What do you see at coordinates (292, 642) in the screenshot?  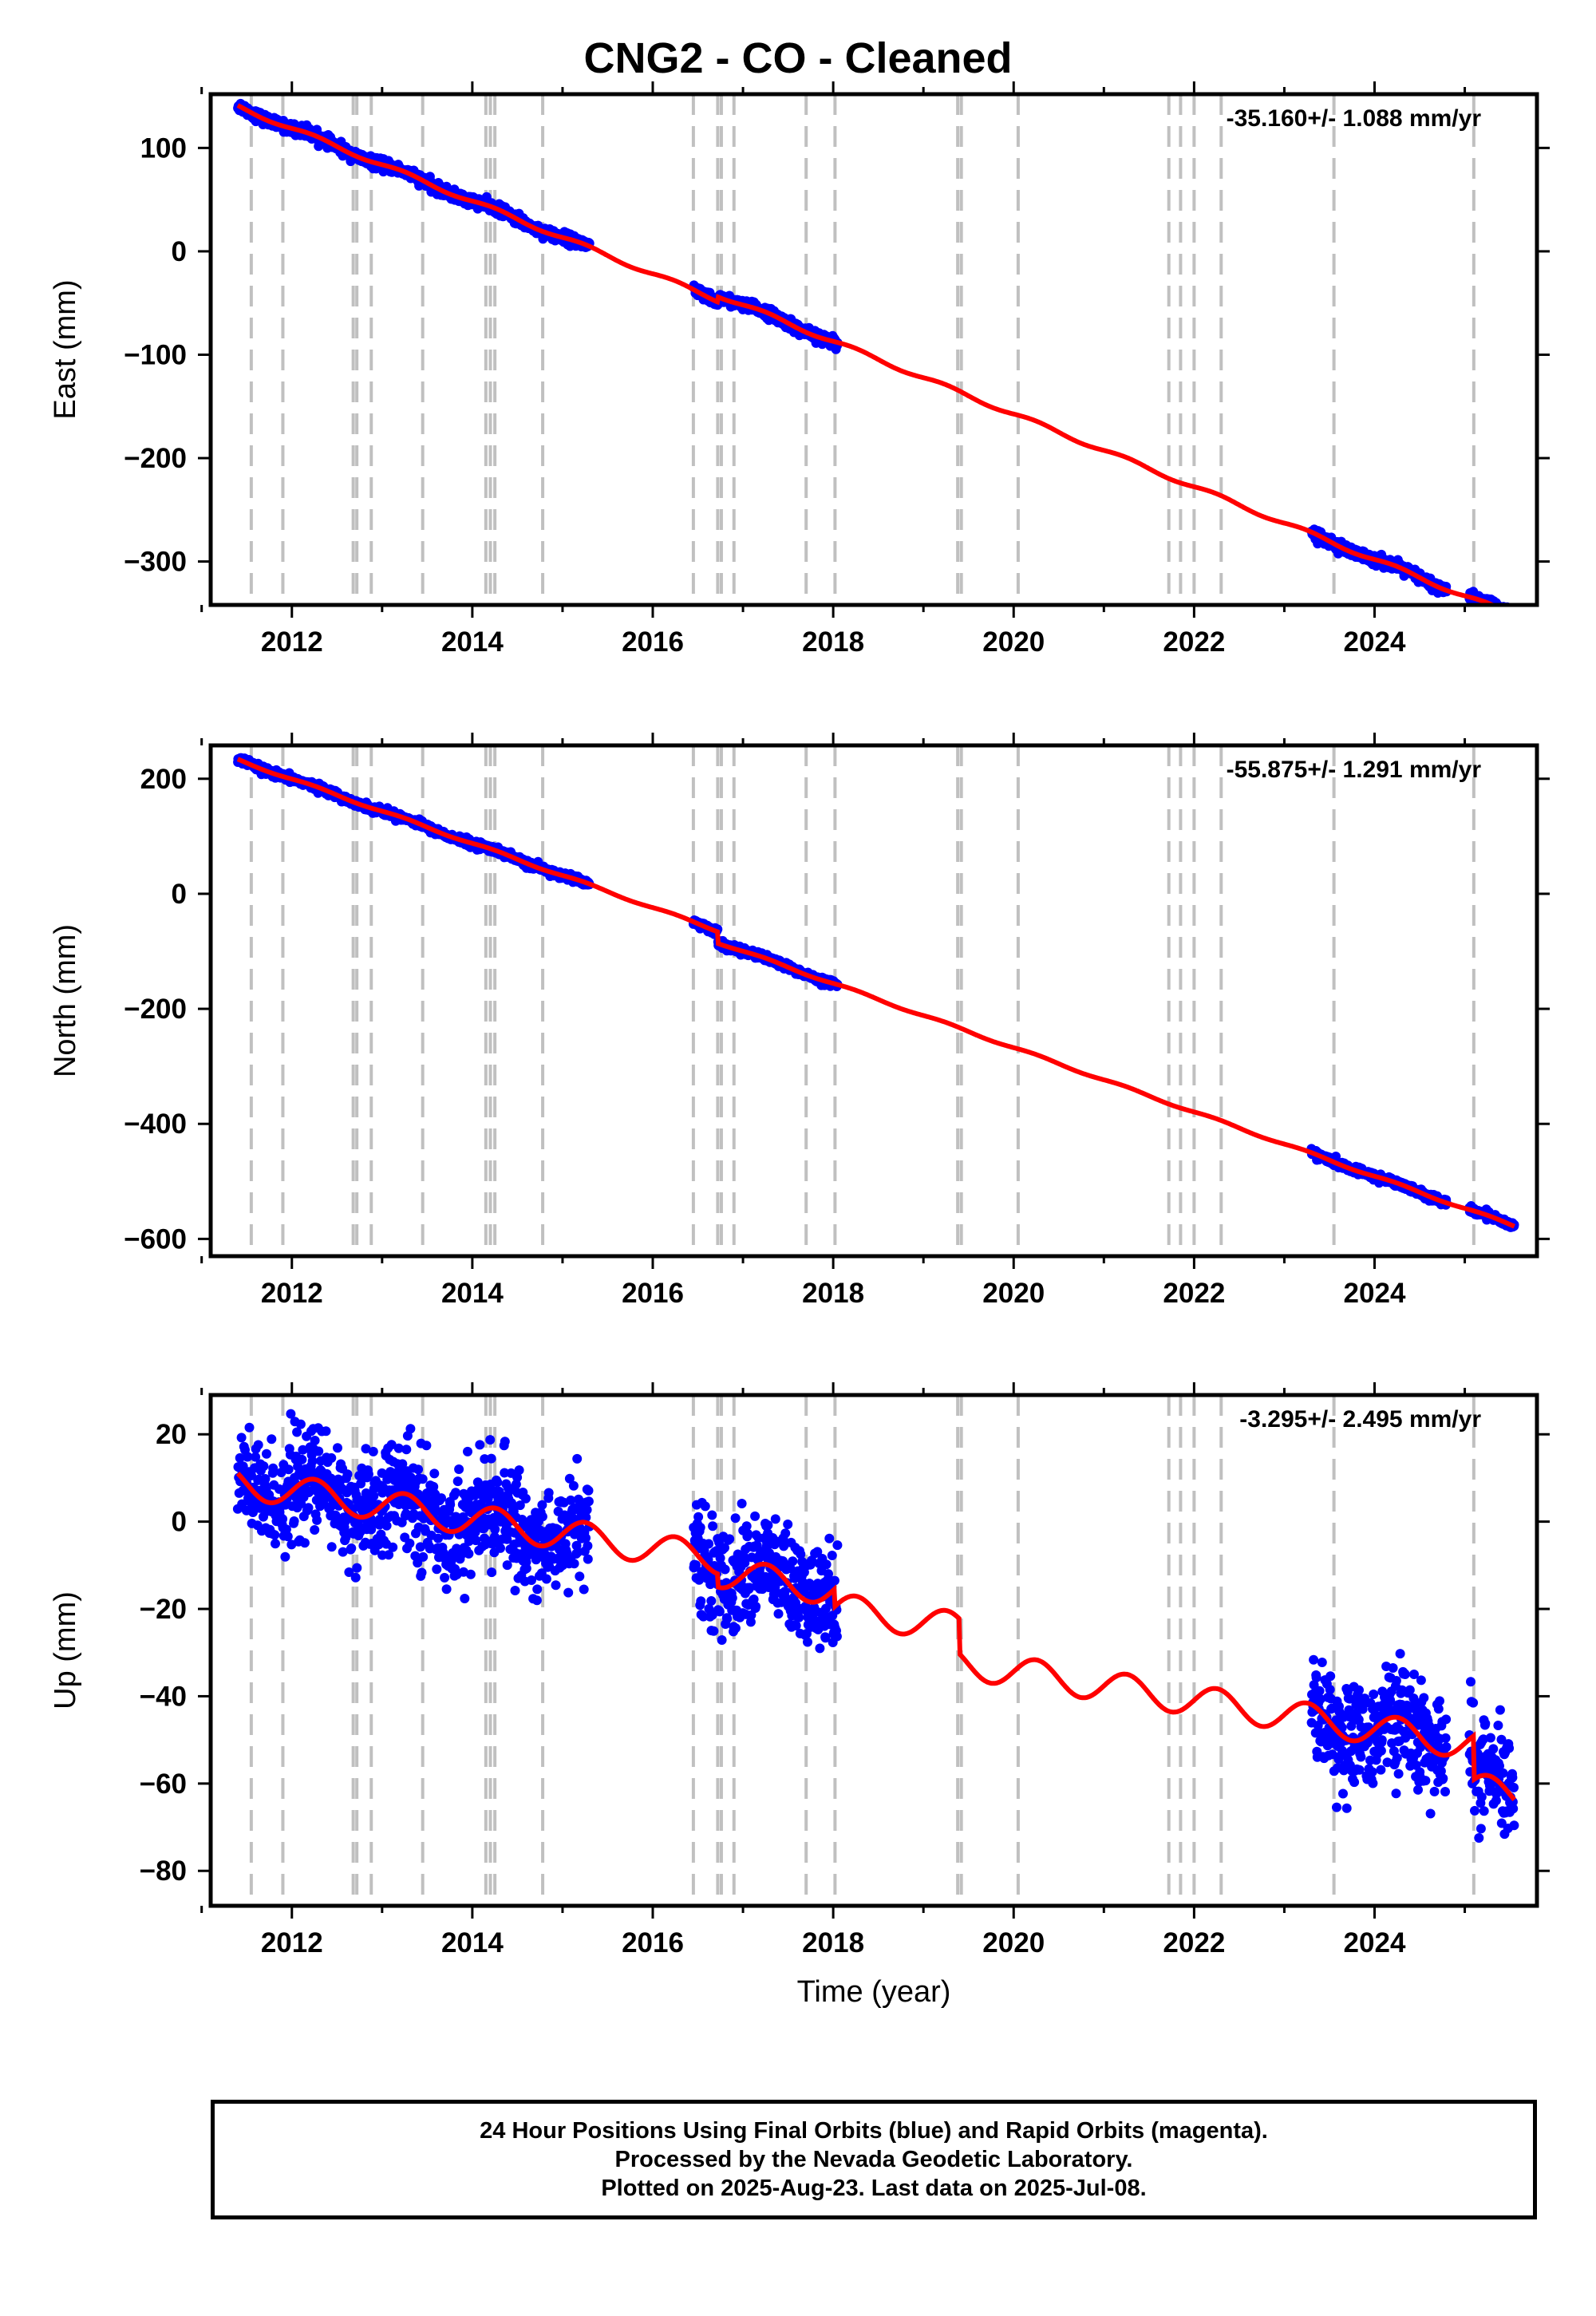 I see `x-tick-label: 2012` at bounding box center [292, 642].